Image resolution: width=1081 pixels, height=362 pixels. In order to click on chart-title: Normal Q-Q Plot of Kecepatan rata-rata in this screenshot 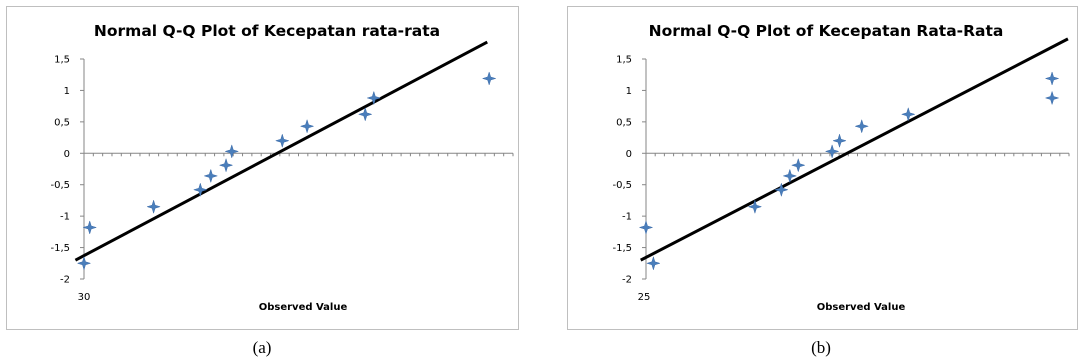, I will do `click(267, 31)`.